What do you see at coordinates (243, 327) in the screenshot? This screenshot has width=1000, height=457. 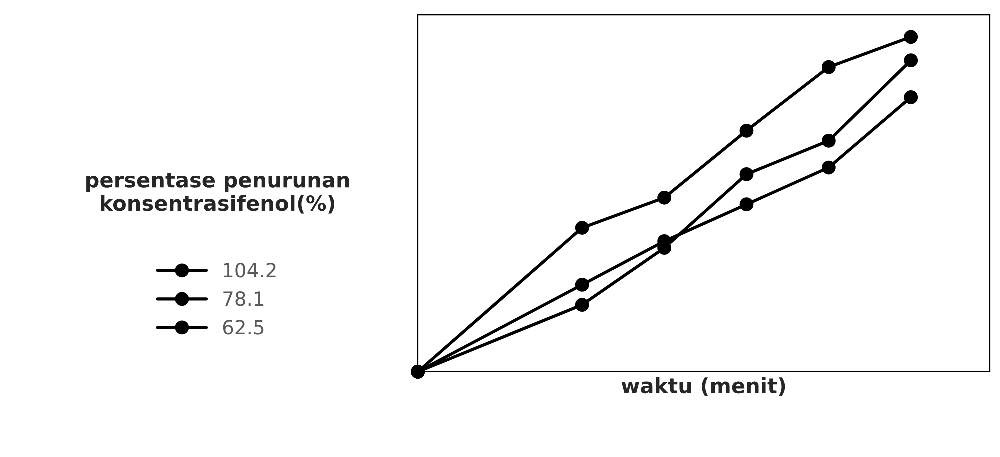 I see `legend-label: 62.5` at bounding box center [243, 327].